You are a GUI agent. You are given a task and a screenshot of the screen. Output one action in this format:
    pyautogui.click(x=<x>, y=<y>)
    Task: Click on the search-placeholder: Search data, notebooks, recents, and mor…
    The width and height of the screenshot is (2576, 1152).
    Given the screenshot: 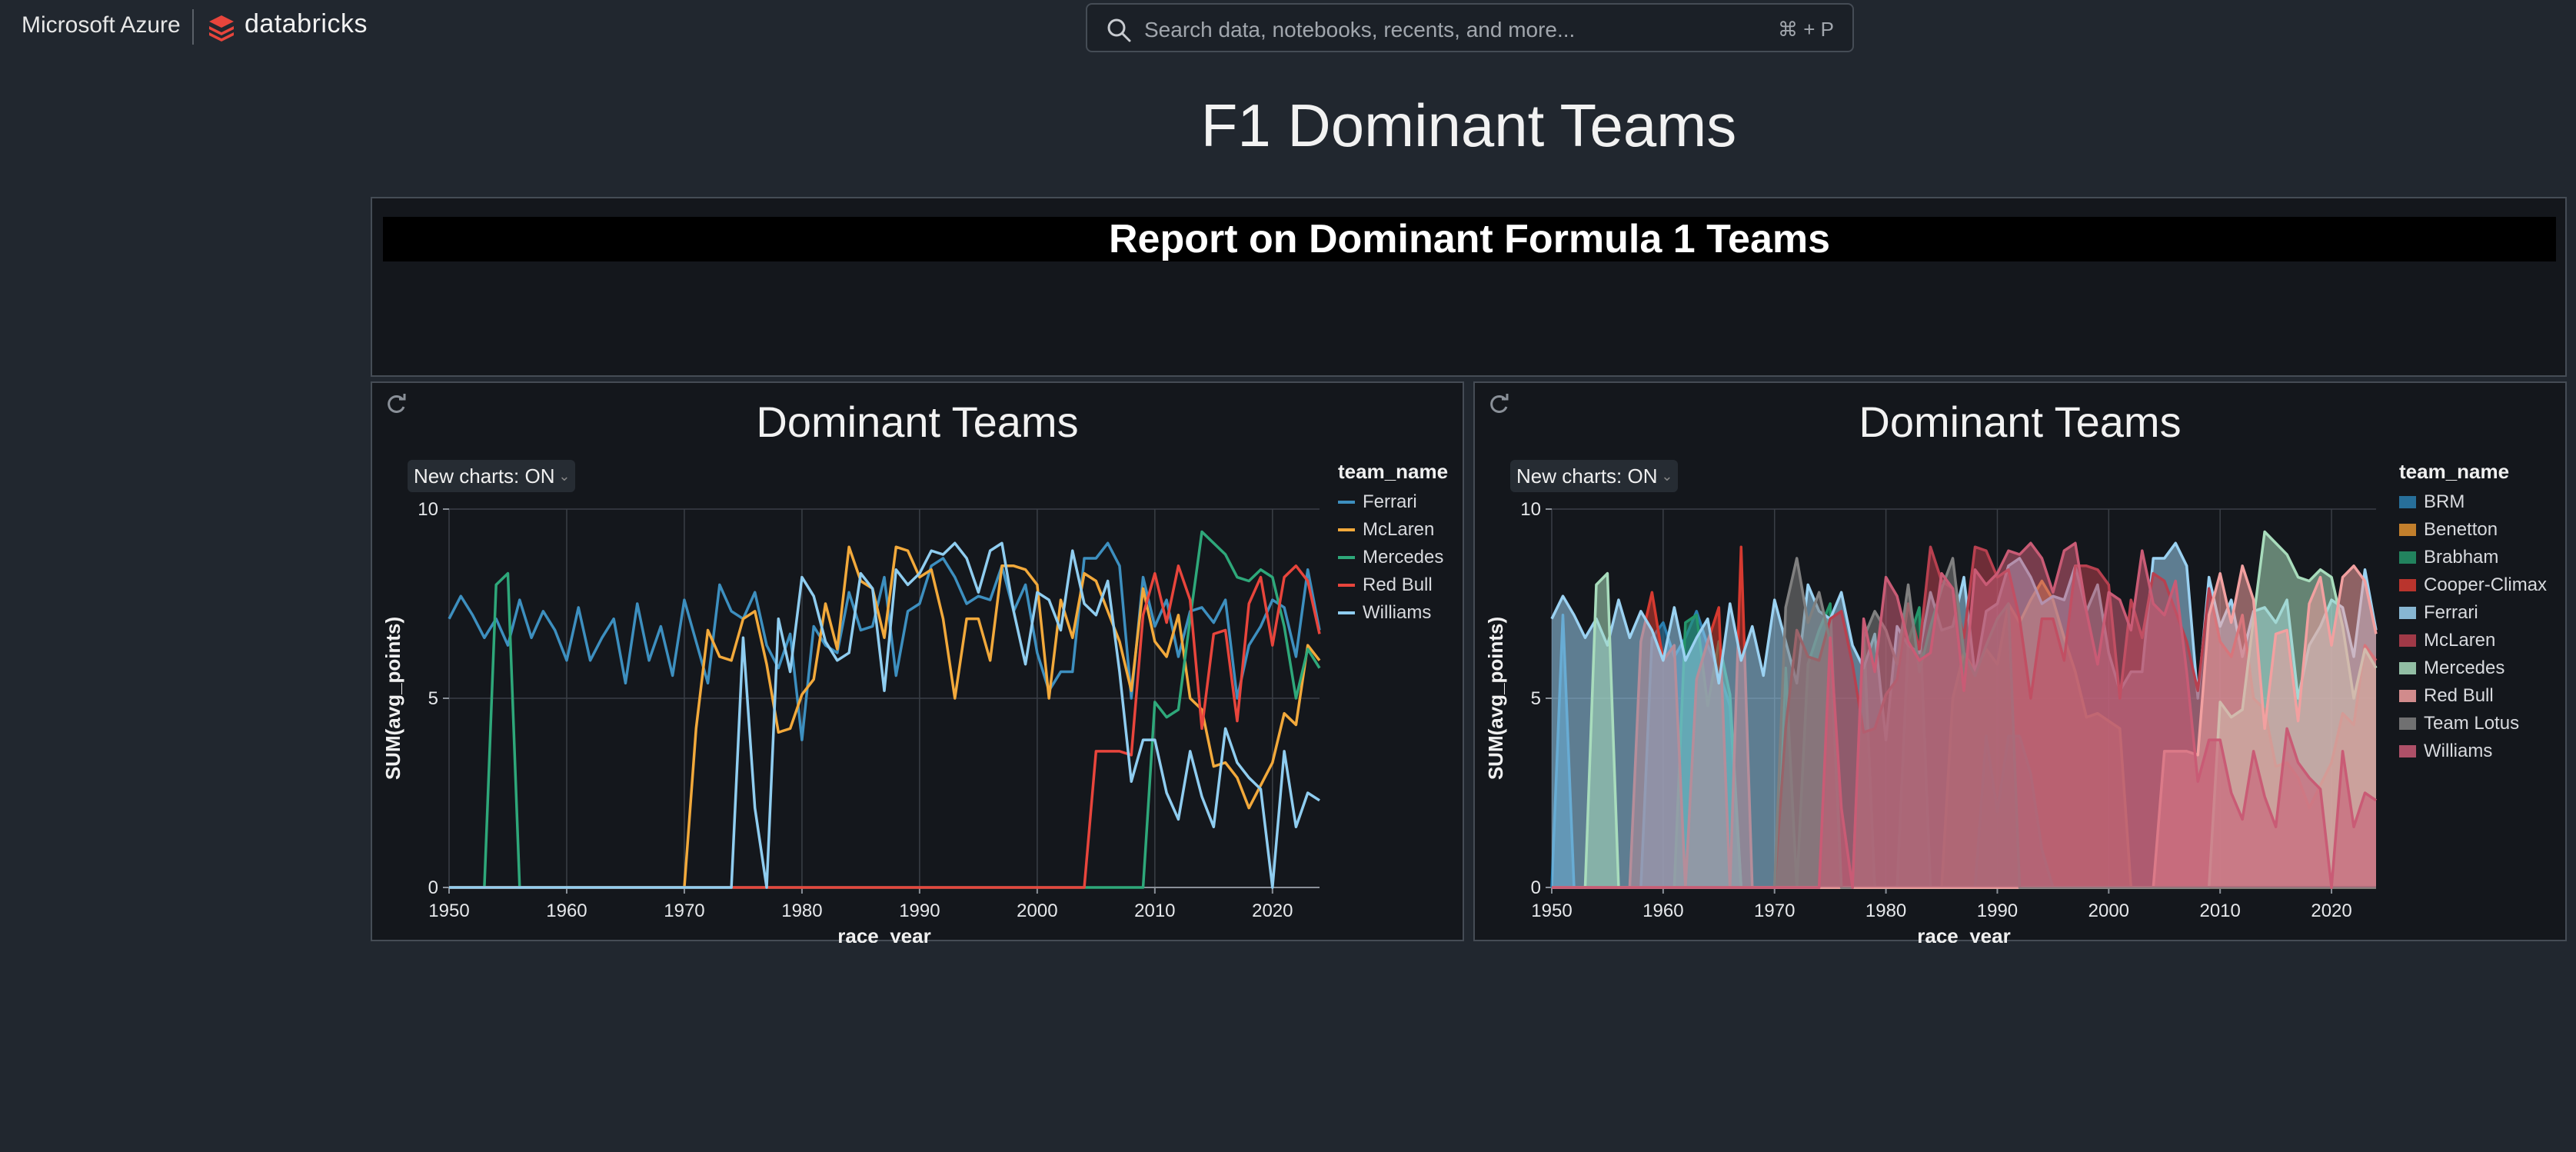 What is the action you would take?
    pyautogui.click(x=1360, y=30)
    